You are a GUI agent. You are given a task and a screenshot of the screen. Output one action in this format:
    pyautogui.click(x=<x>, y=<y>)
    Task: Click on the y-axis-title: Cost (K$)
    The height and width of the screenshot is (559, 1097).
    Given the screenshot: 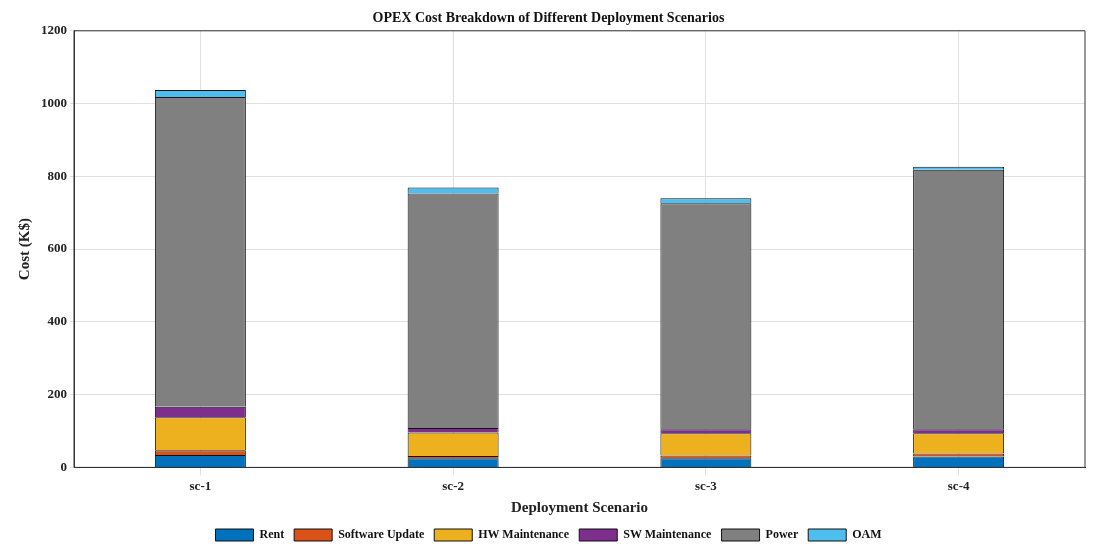 What is the action you would take?
    pyautogui.click(x=24, y=249)
    